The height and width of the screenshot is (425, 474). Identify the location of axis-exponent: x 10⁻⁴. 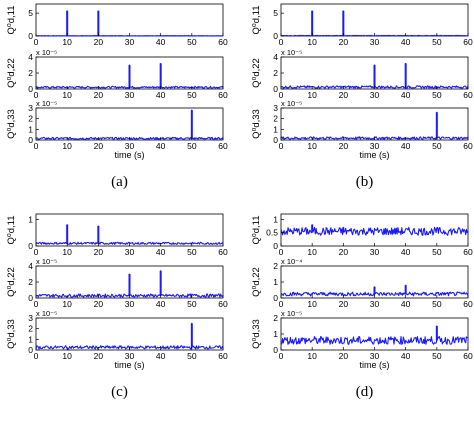
(291, 261).